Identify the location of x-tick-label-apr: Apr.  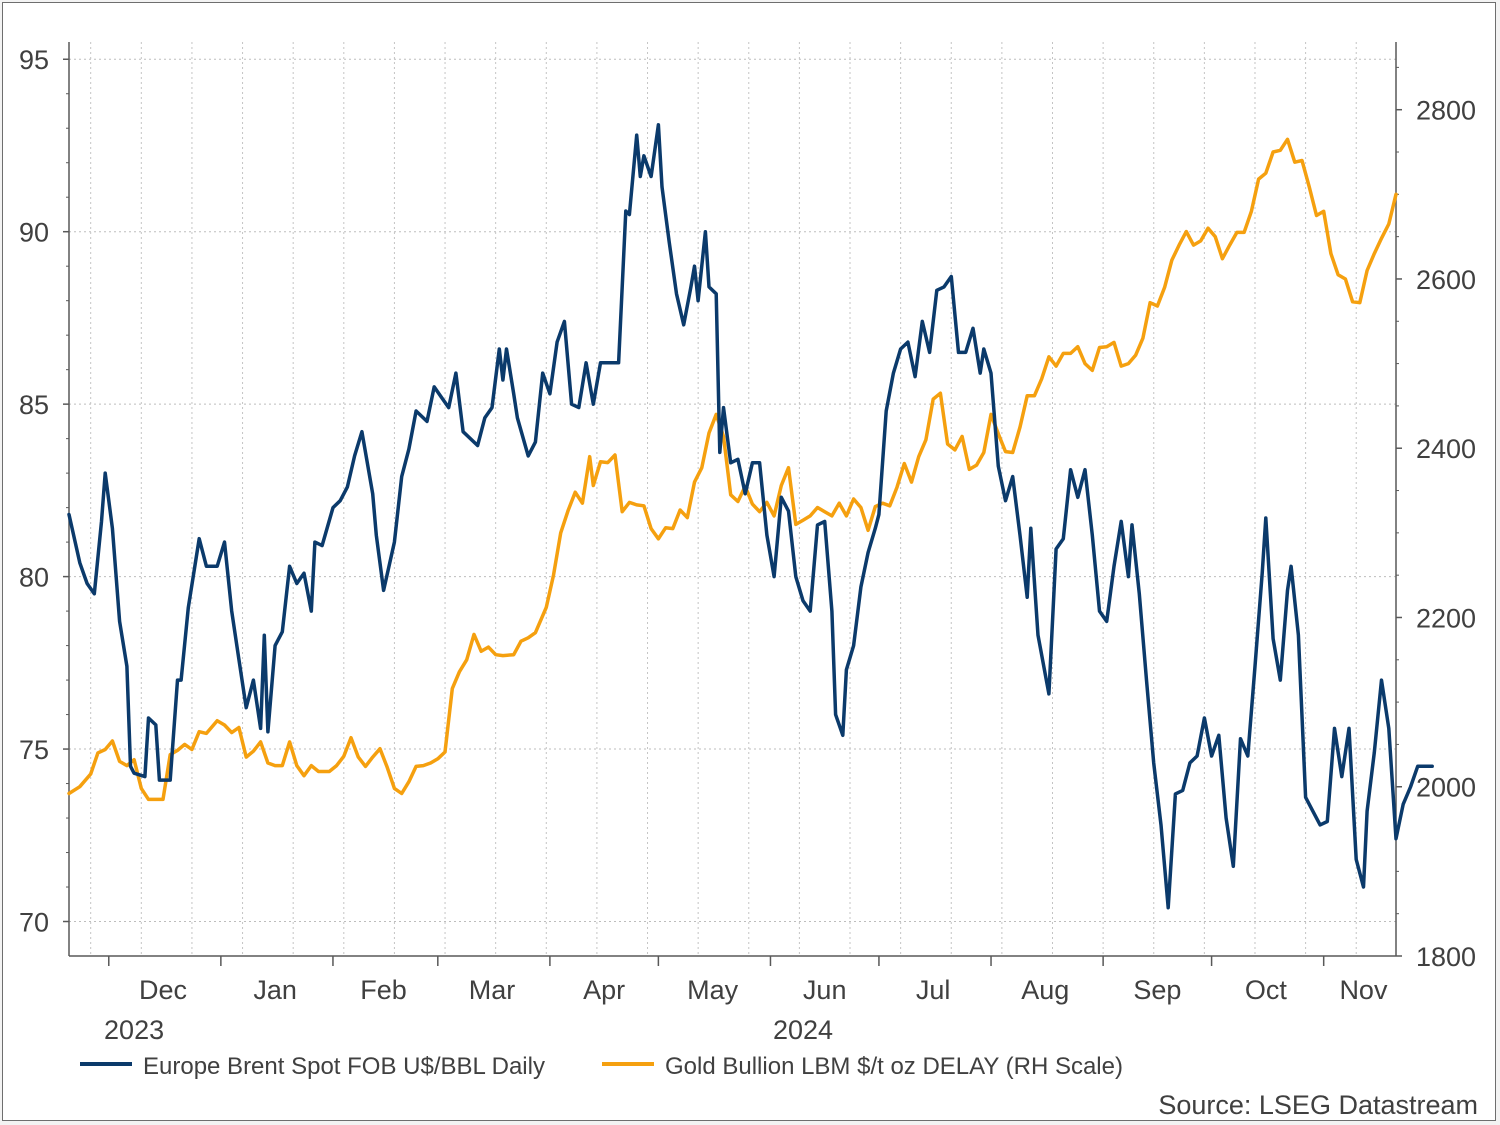
(604, 990).